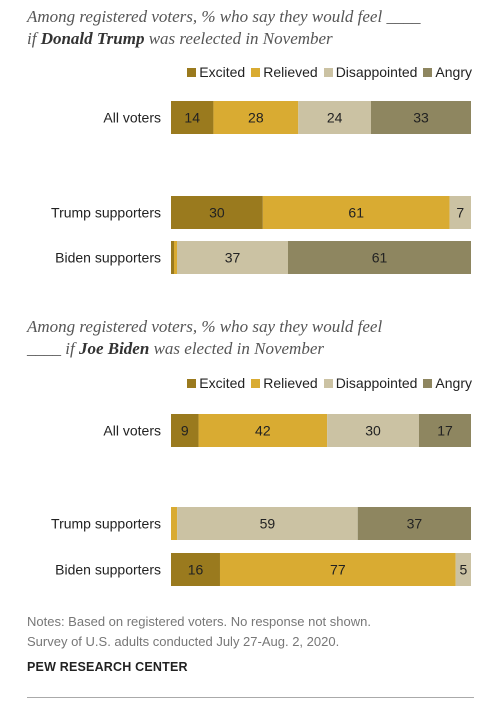 This screenshot has width=501, height=706. Describe the element at coordinates (250, 697) in the screenshot. I see `bottom-divider` at that location.